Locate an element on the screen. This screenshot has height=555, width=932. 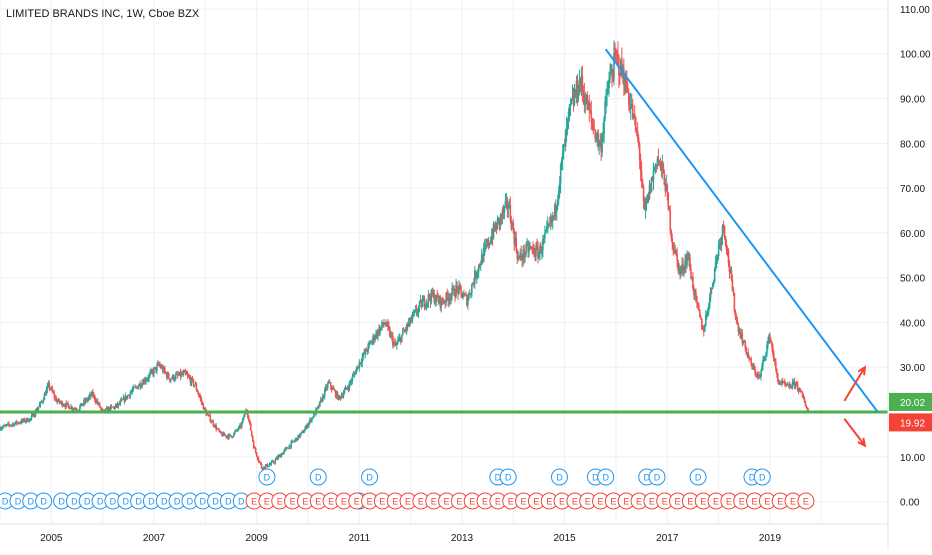
y-tick-label: 0.00 is located at coordinates (910, 503).